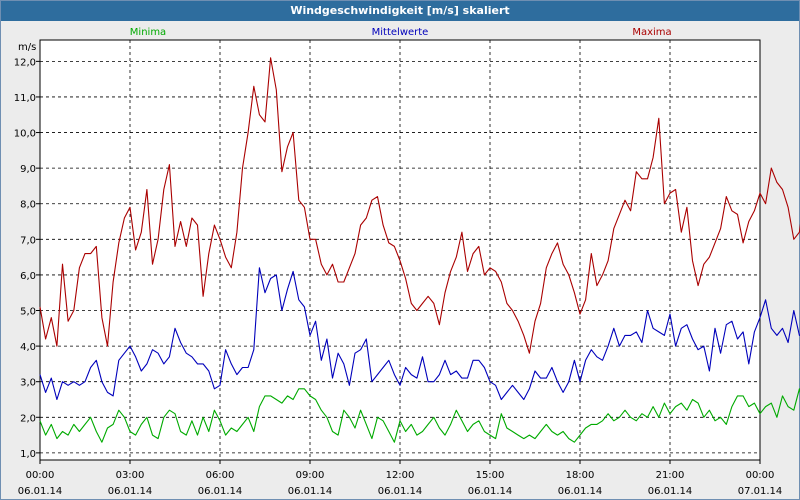 Image resolution: width=800 pixels, height=500 pixels. I want to click on y-tick-label: 11,0, so click(25, 98).